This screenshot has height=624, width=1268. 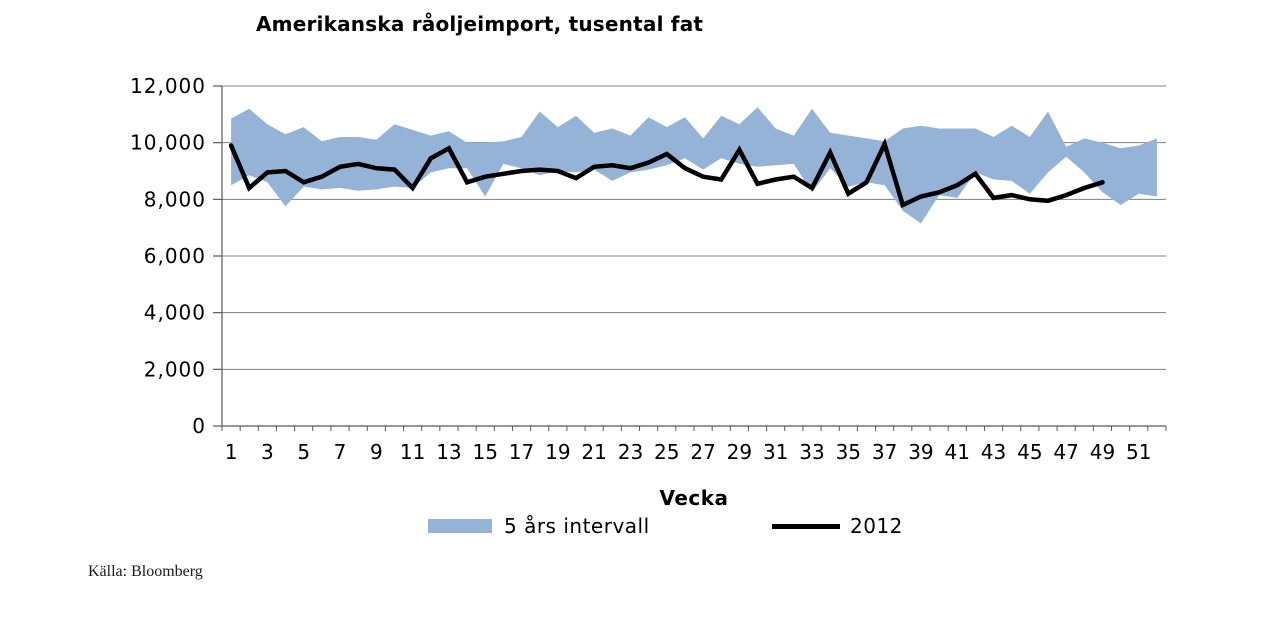 I want to click on x-tick-label: 27, so click(x=702, y=452).